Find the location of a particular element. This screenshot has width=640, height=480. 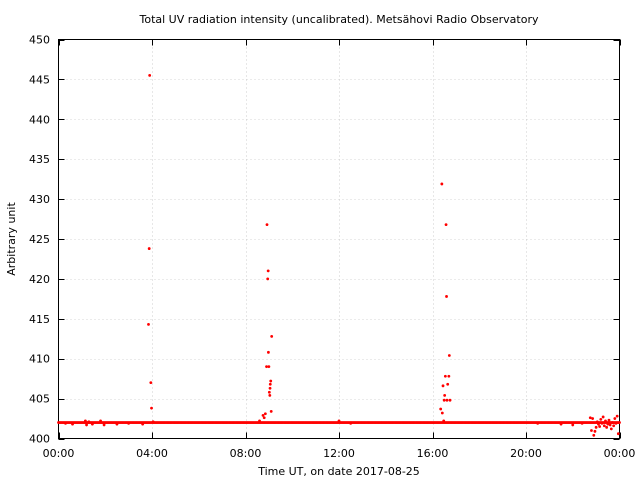

y-tick-label: 410 is located at coordinates (39, 359).